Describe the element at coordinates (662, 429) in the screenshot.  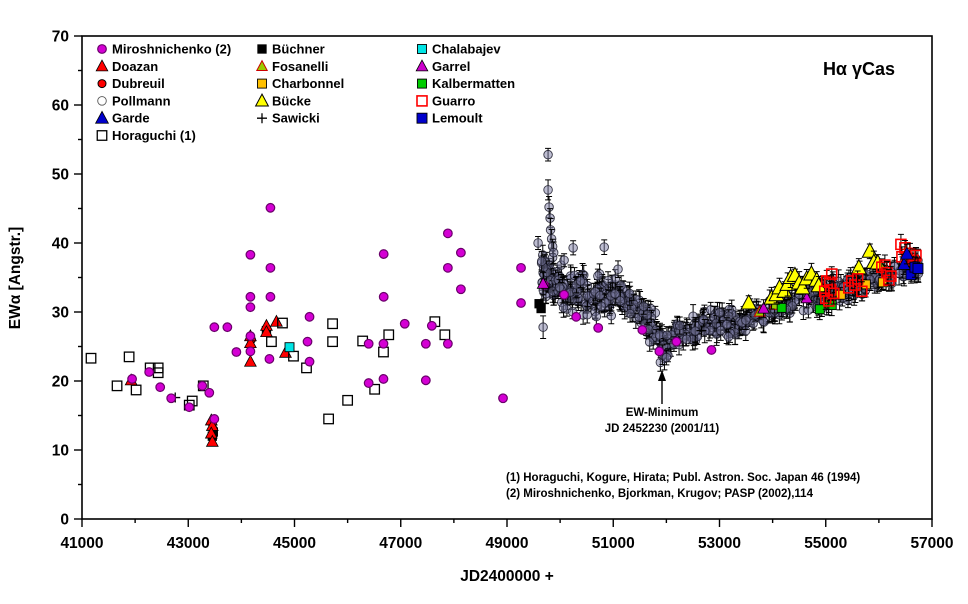
I see `annotation-line2: JD 2452230 (2001/11)` at that location.